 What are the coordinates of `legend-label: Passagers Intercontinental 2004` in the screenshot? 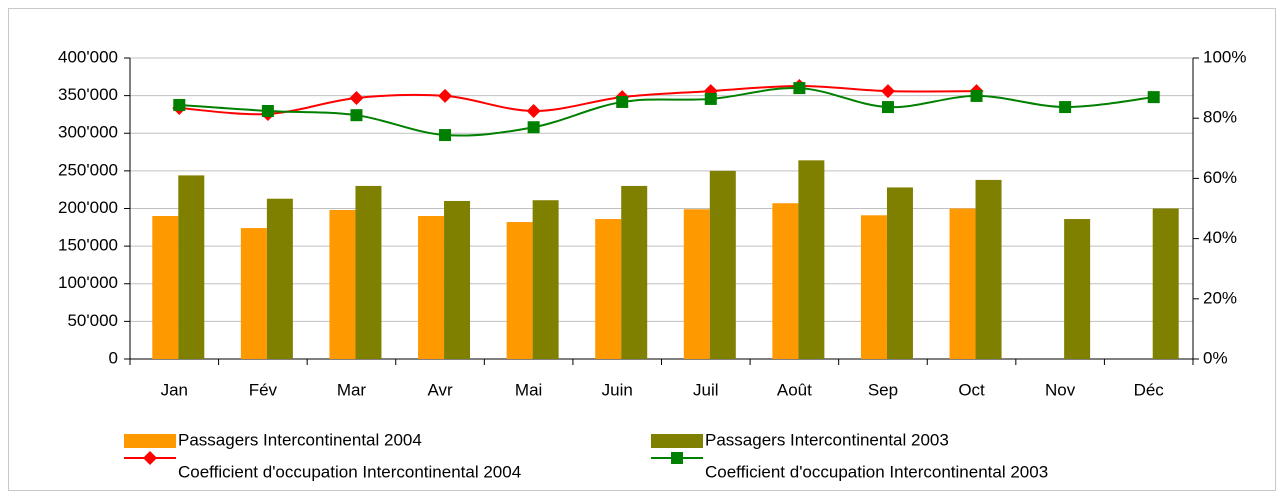 It's located at (300, 439).